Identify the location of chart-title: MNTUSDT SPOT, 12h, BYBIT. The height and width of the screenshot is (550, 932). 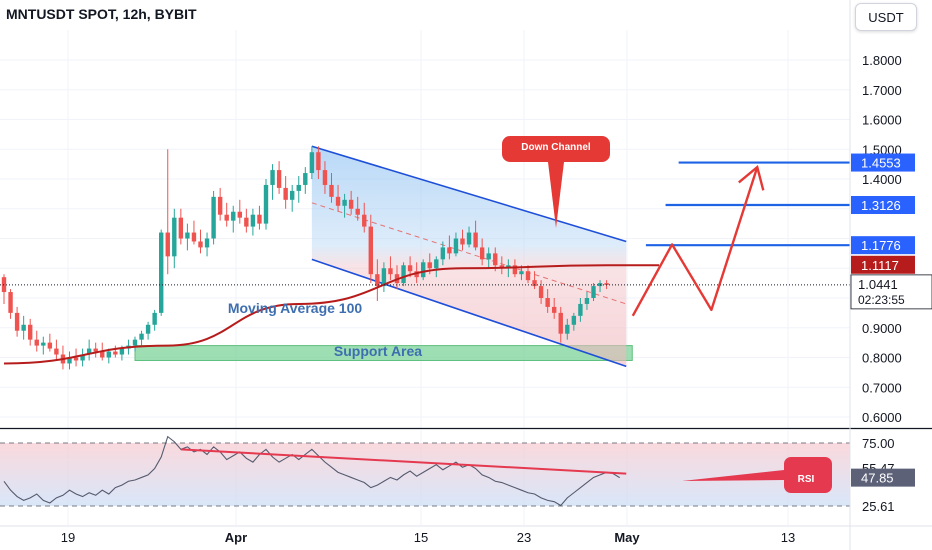
(101, 14).